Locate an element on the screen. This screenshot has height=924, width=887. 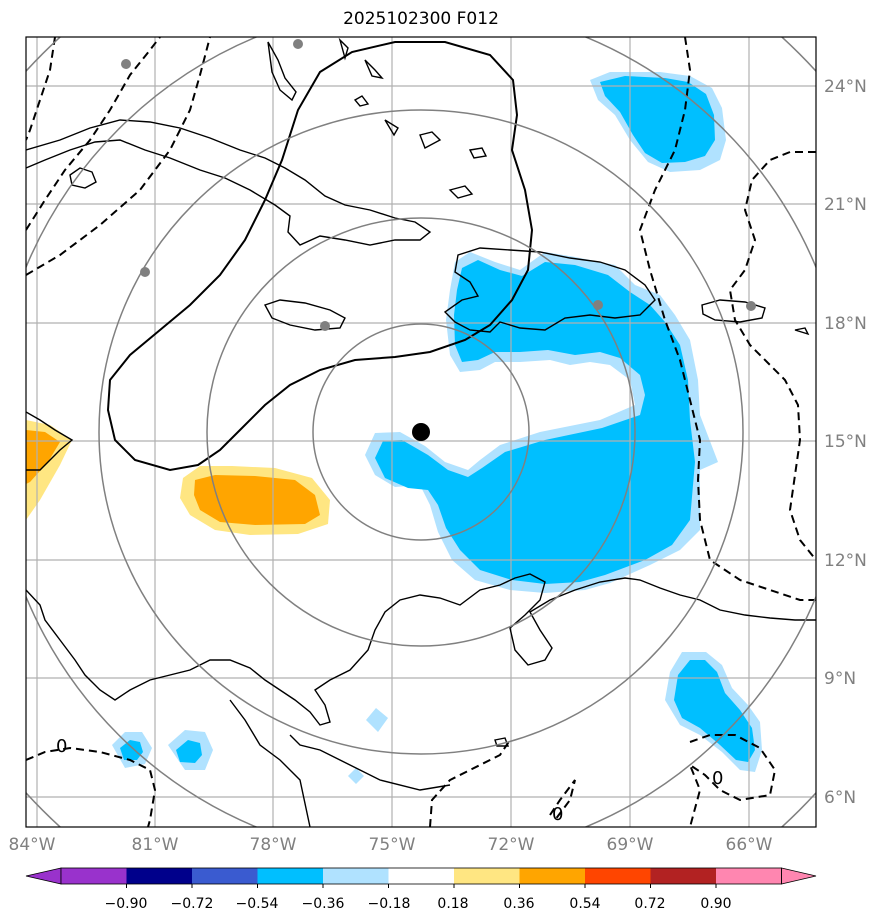
coast-south-america-inland is located at coordinates (270, 763).